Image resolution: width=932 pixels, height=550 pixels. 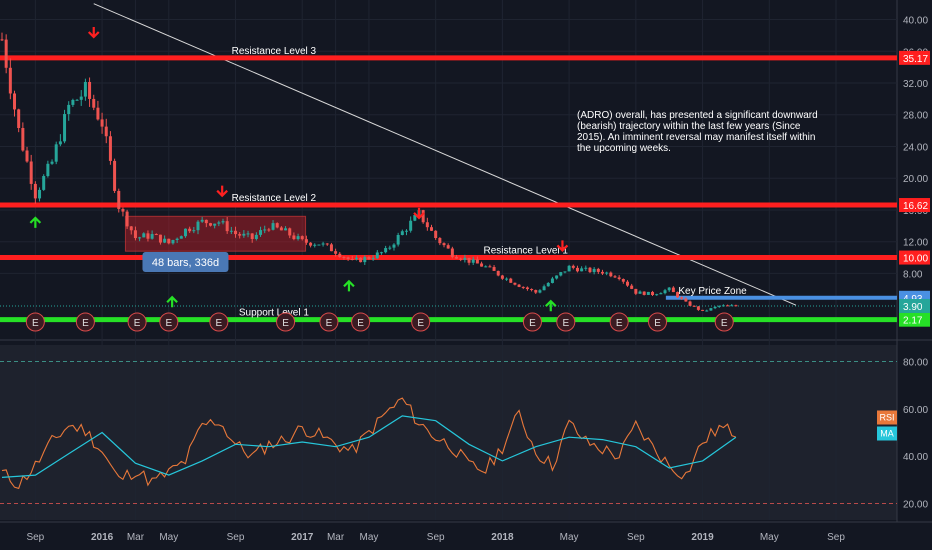 I want to click on time-tick-label: May, so click(x=168, y=537).